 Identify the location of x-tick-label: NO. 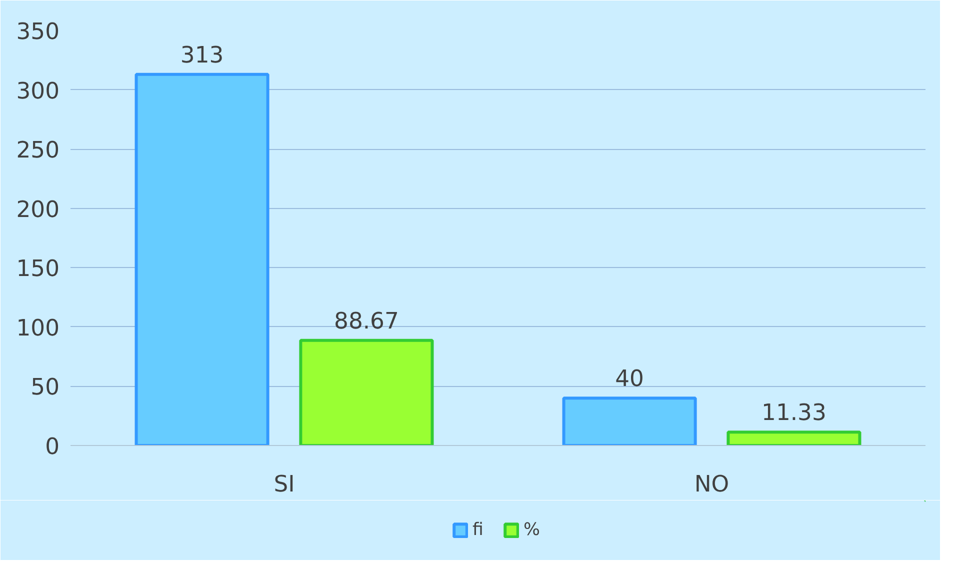
(712, 485).